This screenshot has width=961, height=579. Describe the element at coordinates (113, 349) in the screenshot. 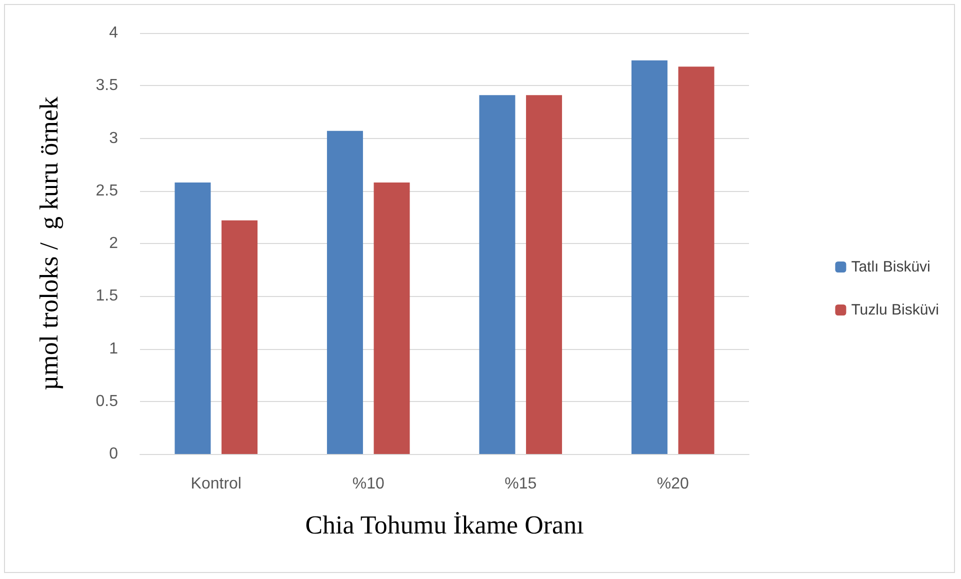

I see `y-tick-label: 1` at that location.